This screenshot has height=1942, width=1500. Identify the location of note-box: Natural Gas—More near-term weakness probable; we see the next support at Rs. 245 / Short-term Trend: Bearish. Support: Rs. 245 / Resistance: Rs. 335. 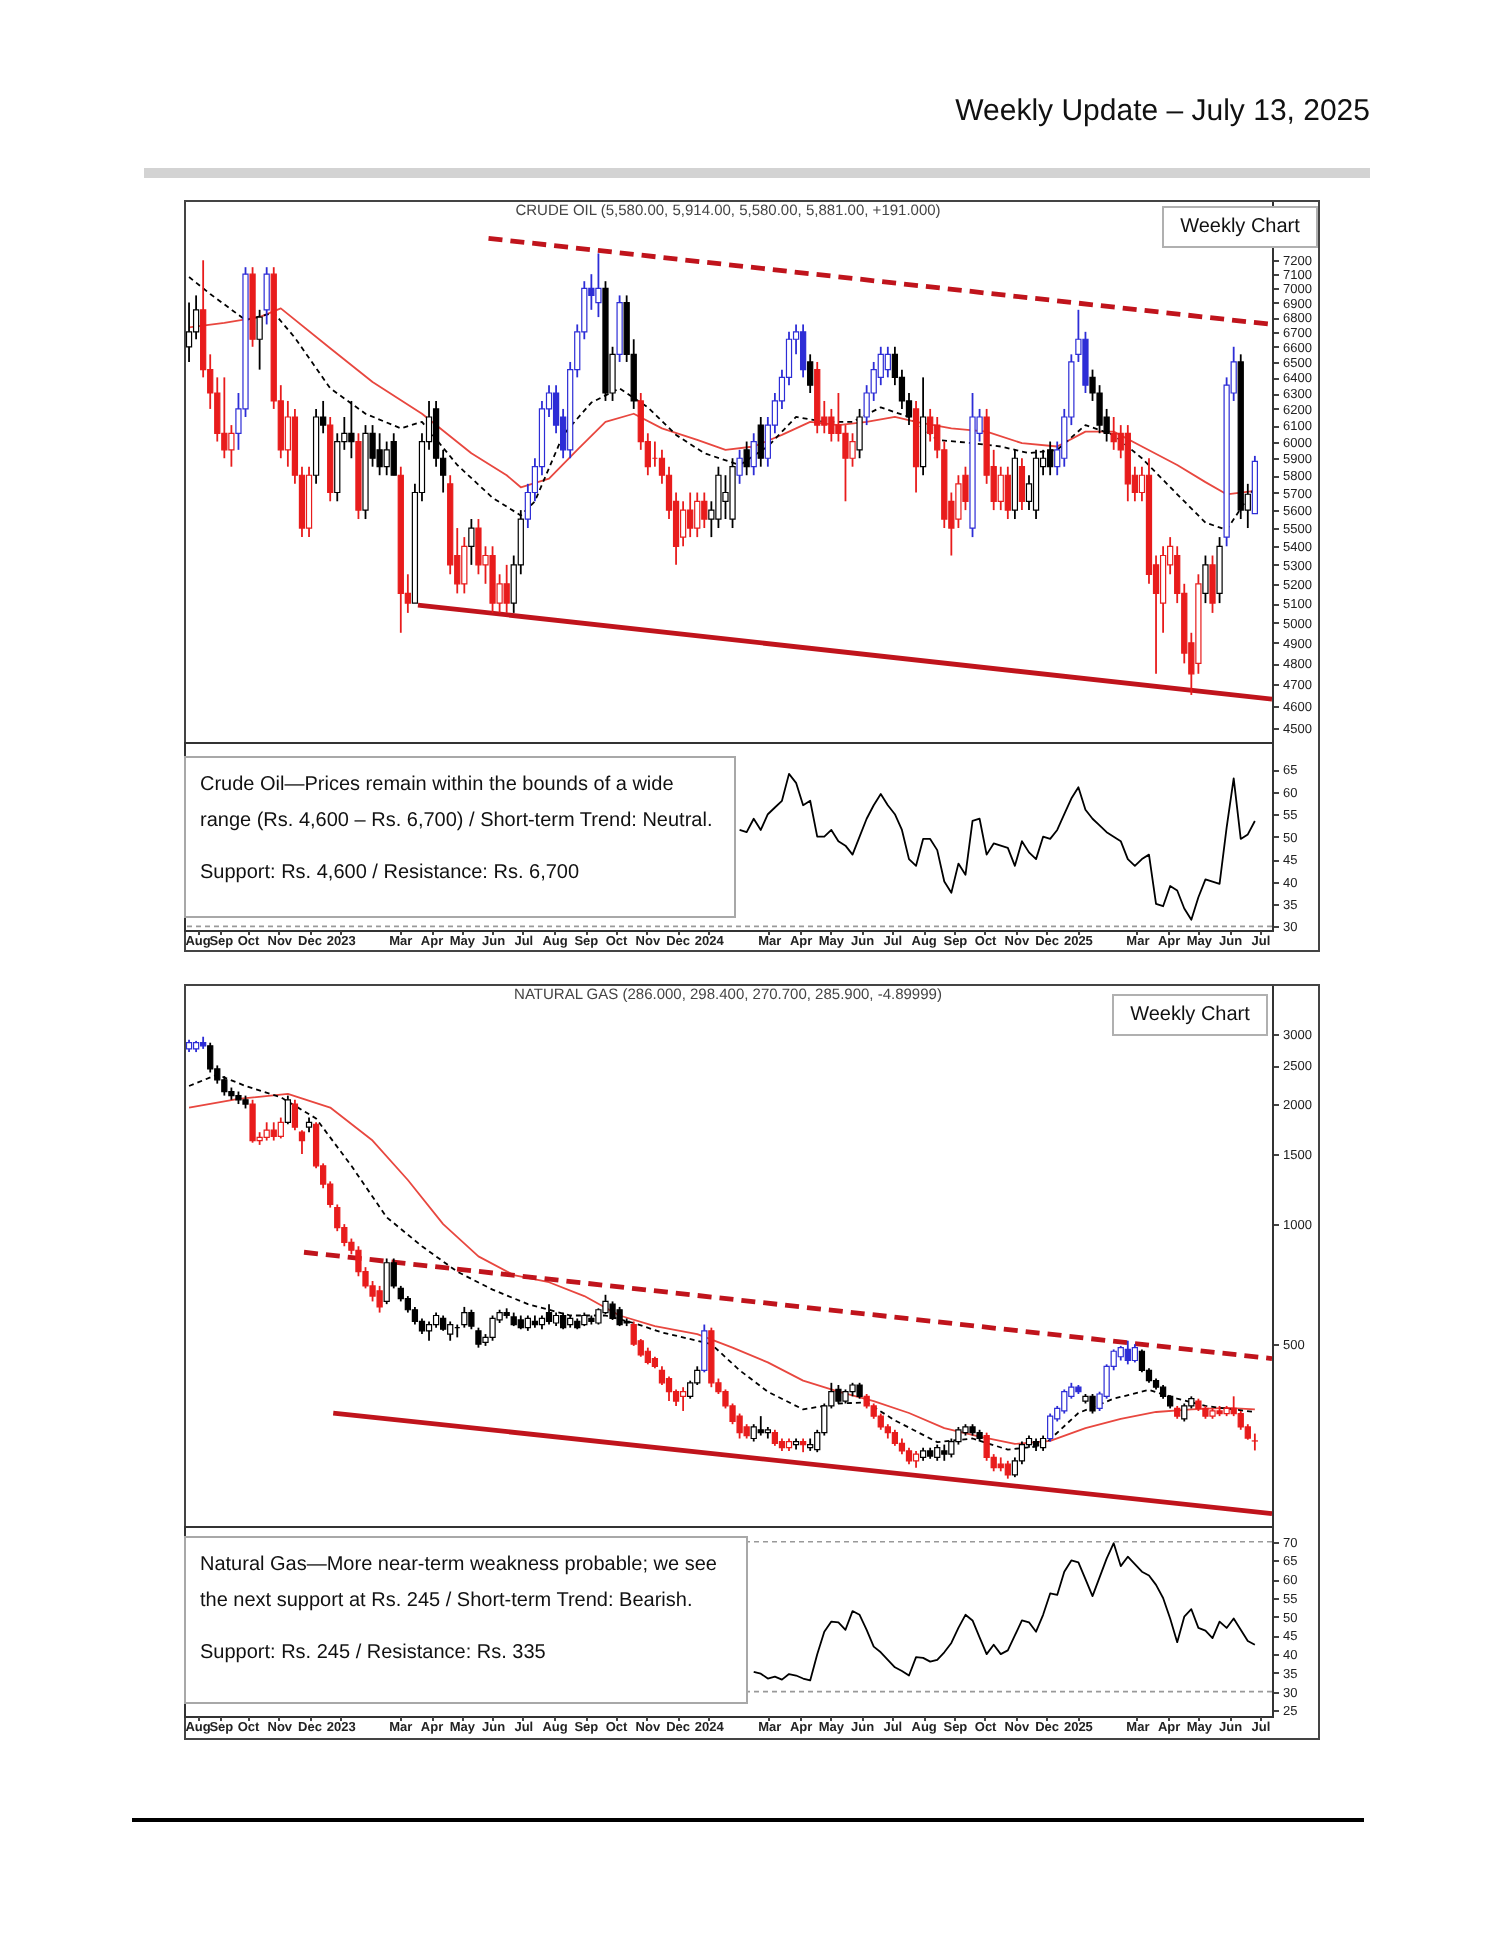
(466, 1620).